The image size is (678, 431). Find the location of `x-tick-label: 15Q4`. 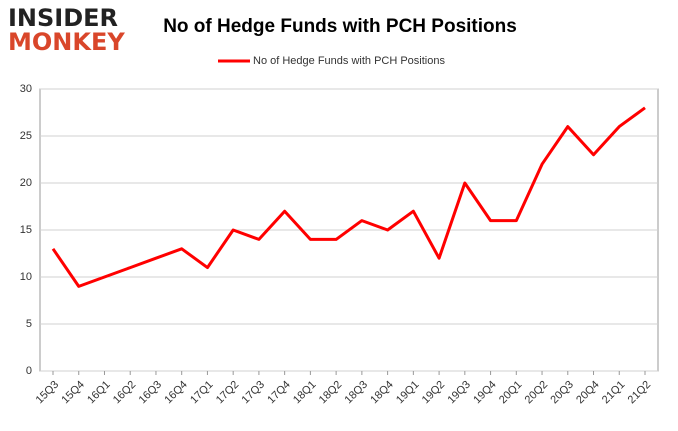

x-tick-label: 15Q4 is located at coordinates (73, 393).